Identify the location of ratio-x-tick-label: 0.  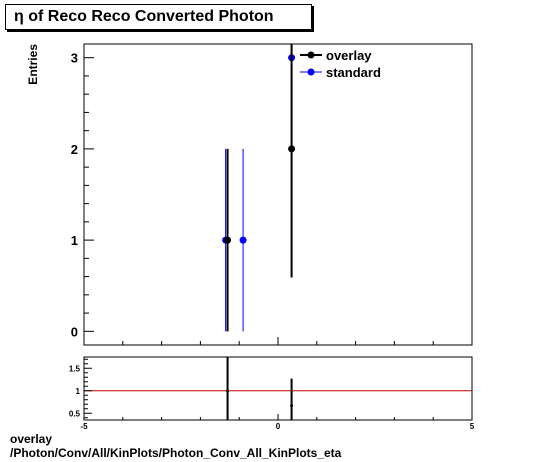
(278, 426).